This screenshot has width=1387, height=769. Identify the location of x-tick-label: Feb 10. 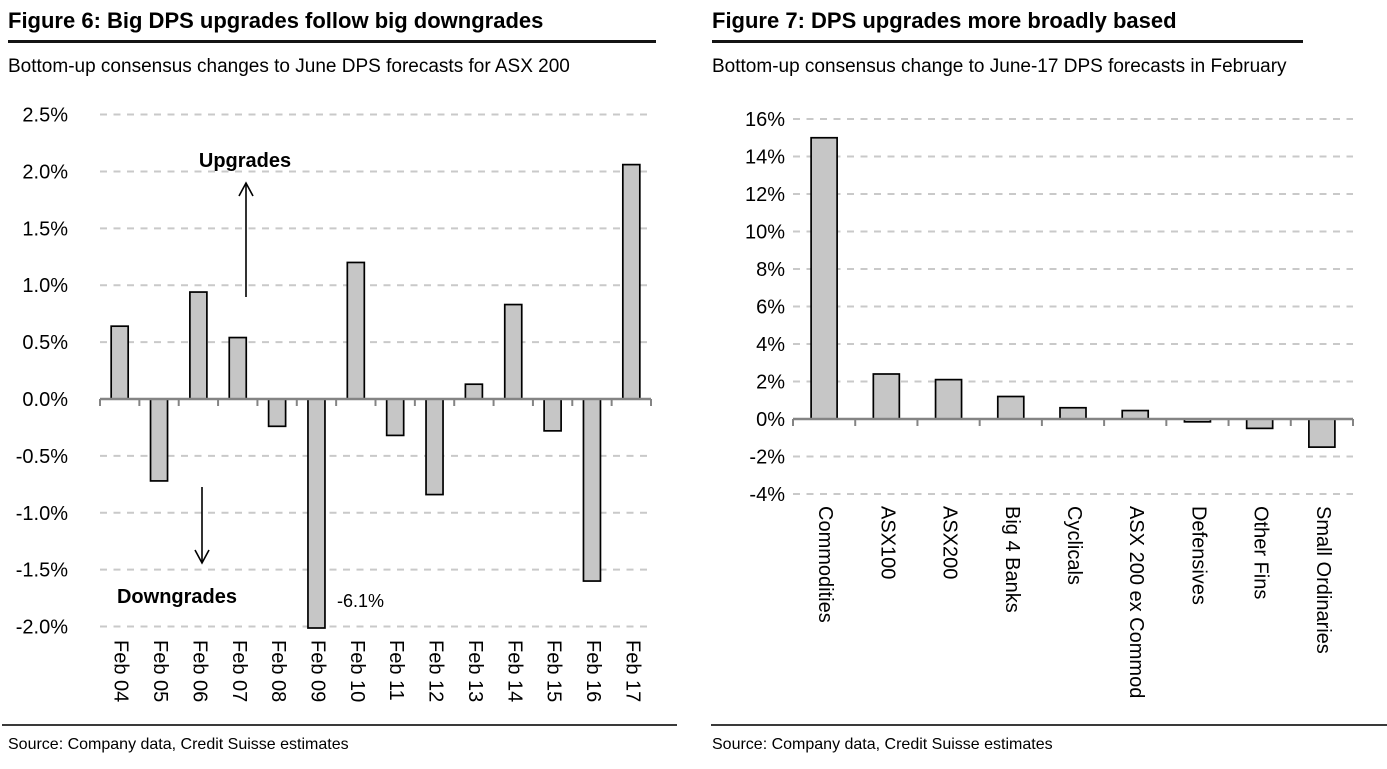
(357, 671).